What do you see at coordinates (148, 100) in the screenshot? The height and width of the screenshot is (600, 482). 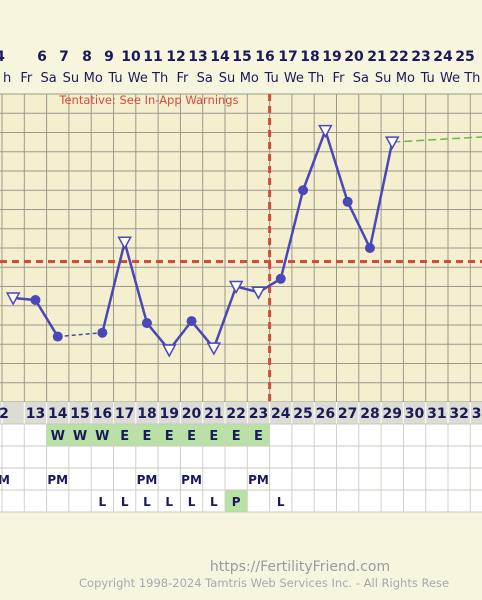 I see `tentative-annotation: Tentative: See In-App Warnings` at bounding box center [148, 100].